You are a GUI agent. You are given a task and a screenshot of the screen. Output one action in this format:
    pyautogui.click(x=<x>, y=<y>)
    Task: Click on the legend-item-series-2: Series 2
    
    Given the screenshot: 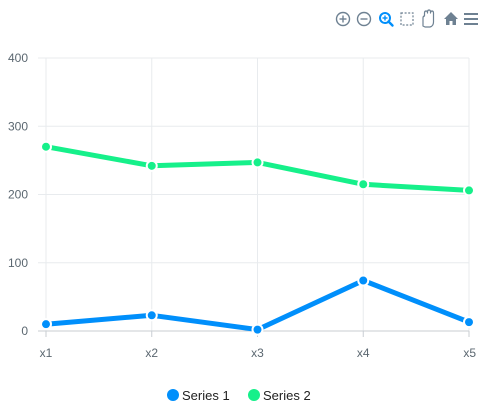 What is the action you would take?
    pyautogui.click(x=279, y=395)
    